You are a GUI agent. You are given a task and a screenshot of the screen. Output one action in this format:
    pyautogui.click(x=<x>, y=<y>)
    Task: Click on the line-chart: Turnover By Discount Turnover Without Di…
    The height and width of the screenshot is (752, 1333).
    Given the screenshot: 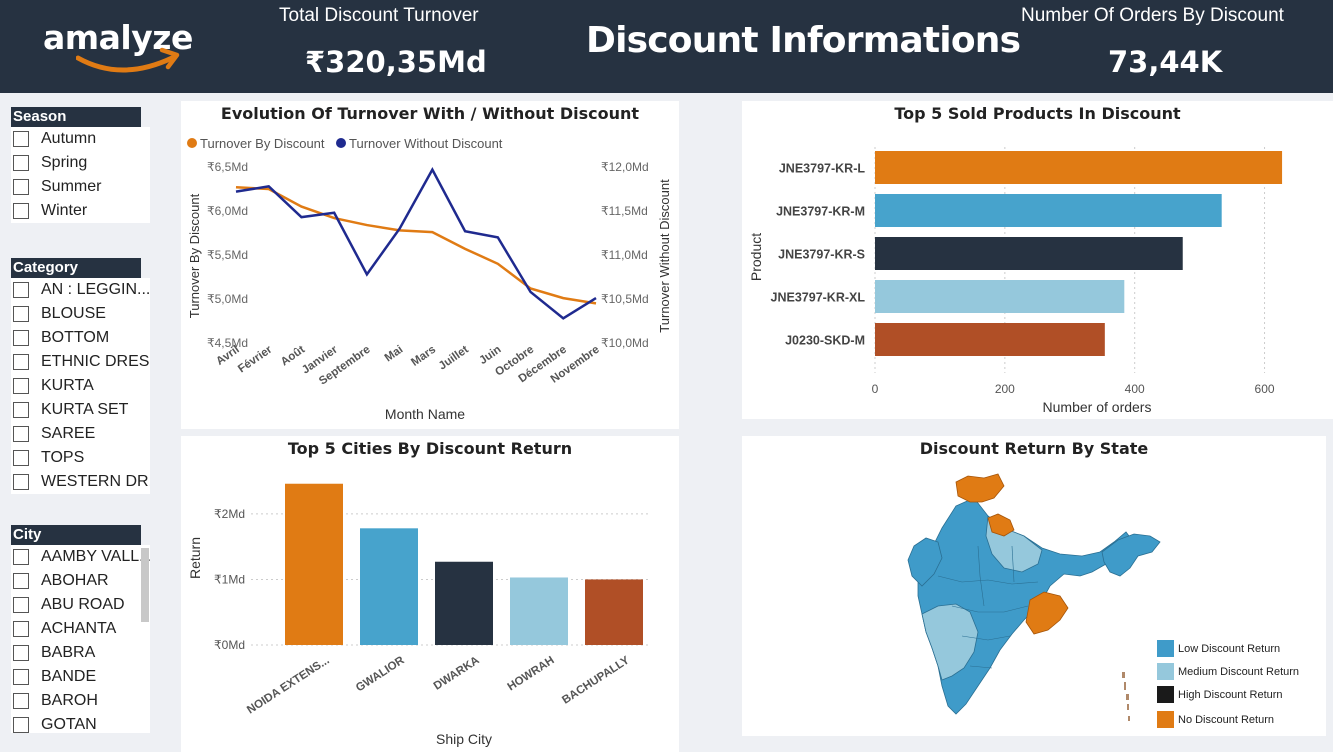 What is the action you would take?
    pyautogui.click(x=429, y=279)
    